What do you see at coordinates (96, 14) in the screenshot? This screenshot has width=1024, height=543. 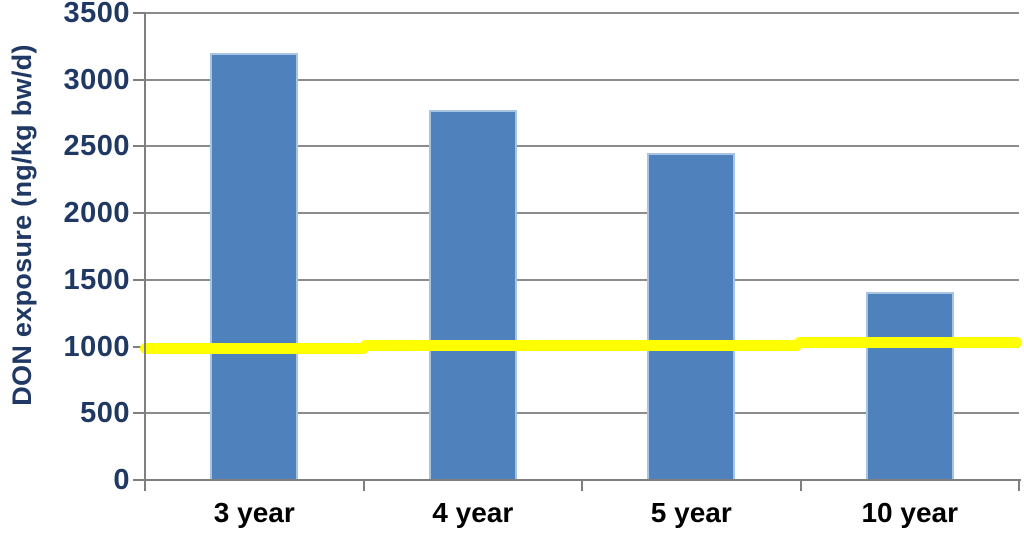 I see `y-axis-tick-label: 3500` at bounding box center [96, 14].